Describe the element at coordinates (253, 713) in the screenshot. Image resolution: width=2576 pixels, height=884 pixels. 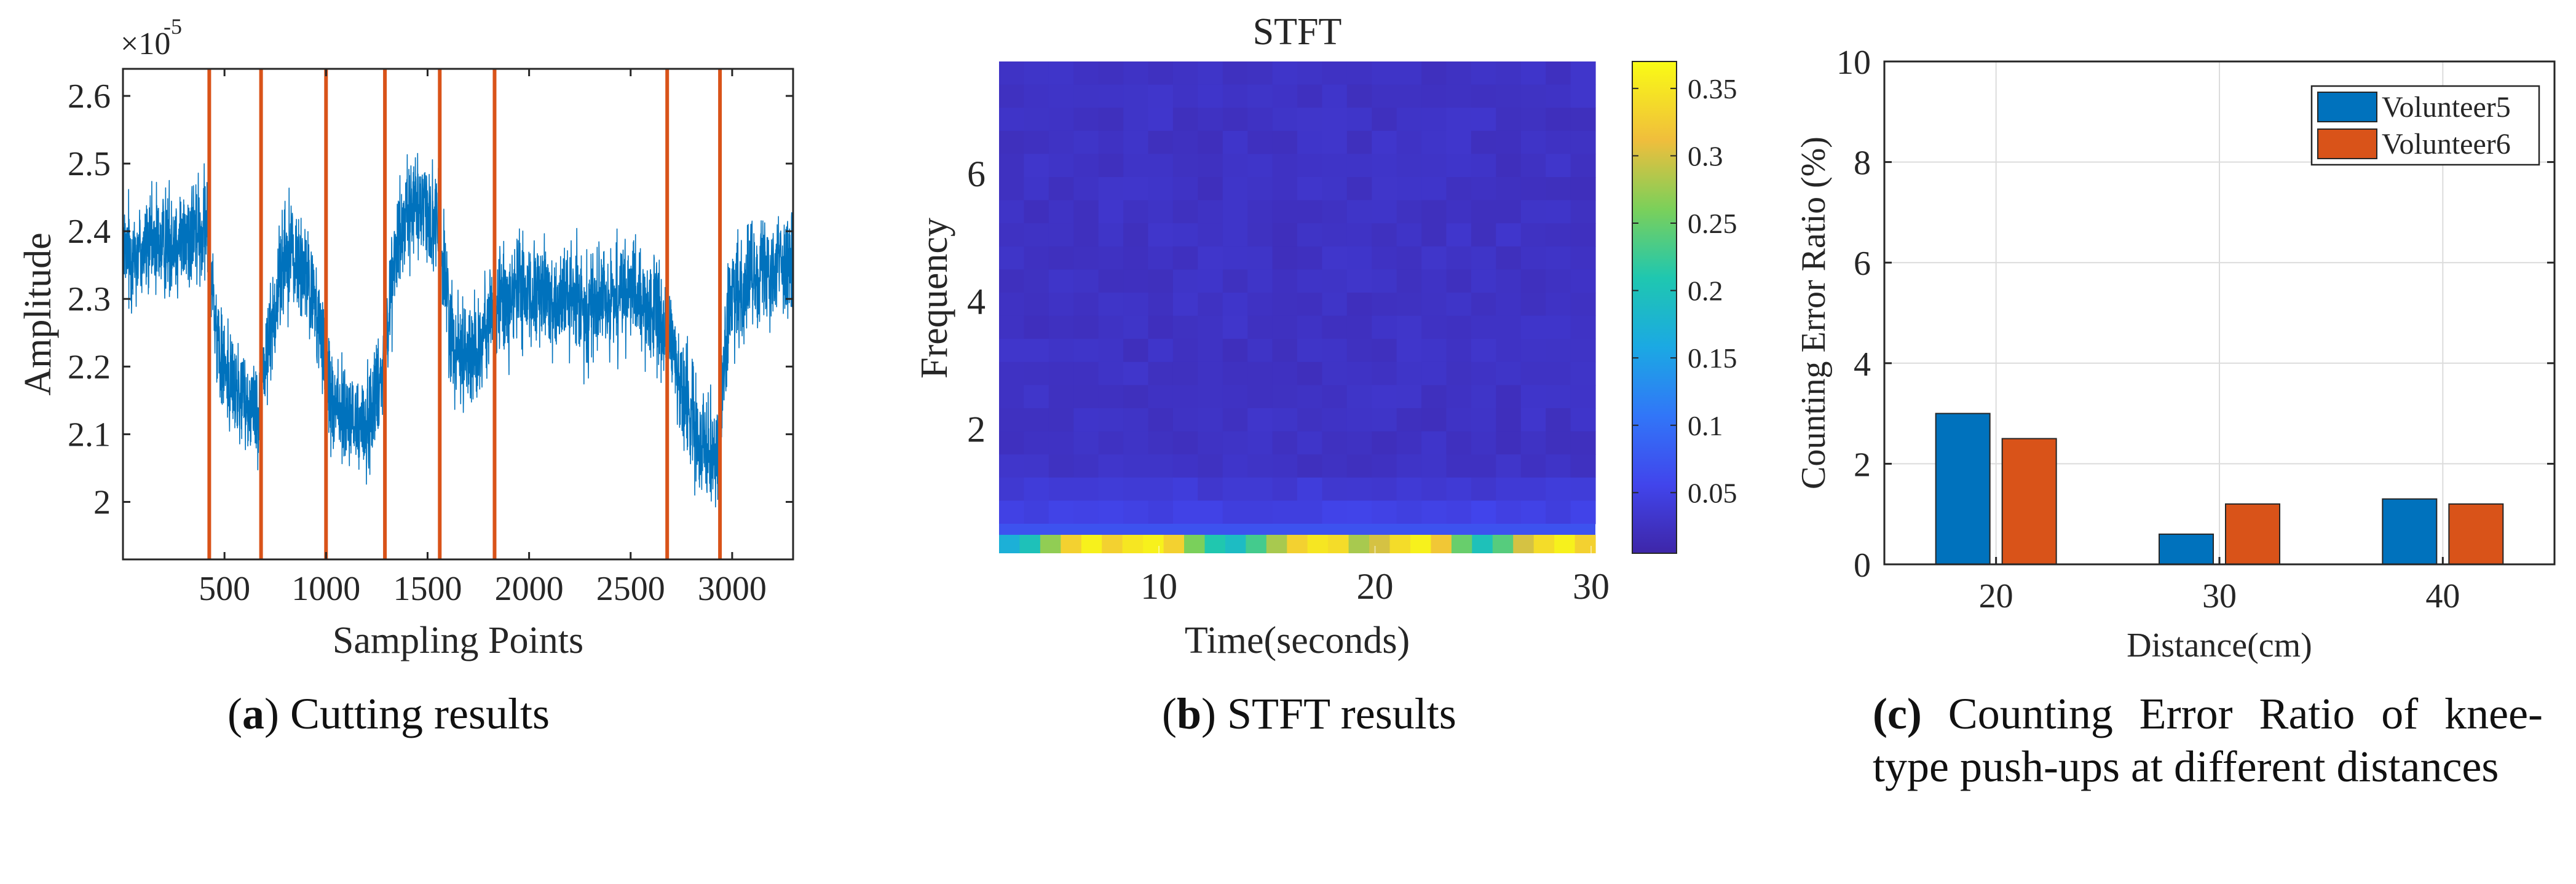
I see `caption-a-label: a` at that location.